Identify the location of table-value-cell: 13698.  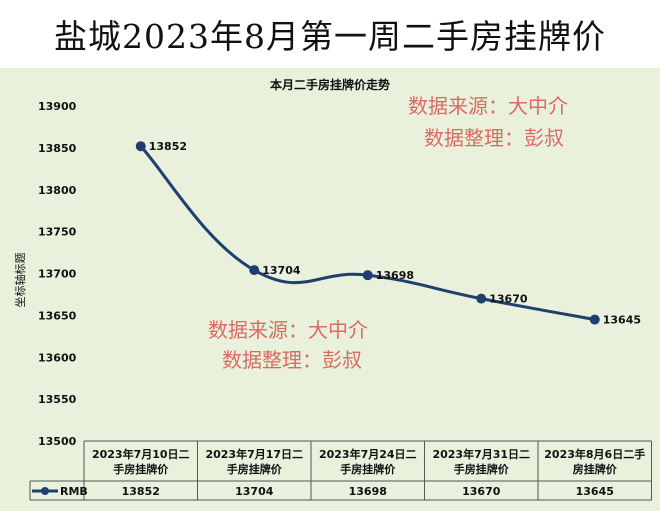
(368, 491).